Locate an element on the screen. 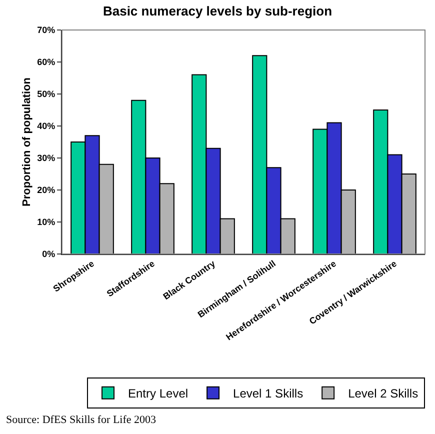 This screenshot has height=434, width=435. chart-title: Basic numeracy levels by sub-region is located at coordinates (217, 11).